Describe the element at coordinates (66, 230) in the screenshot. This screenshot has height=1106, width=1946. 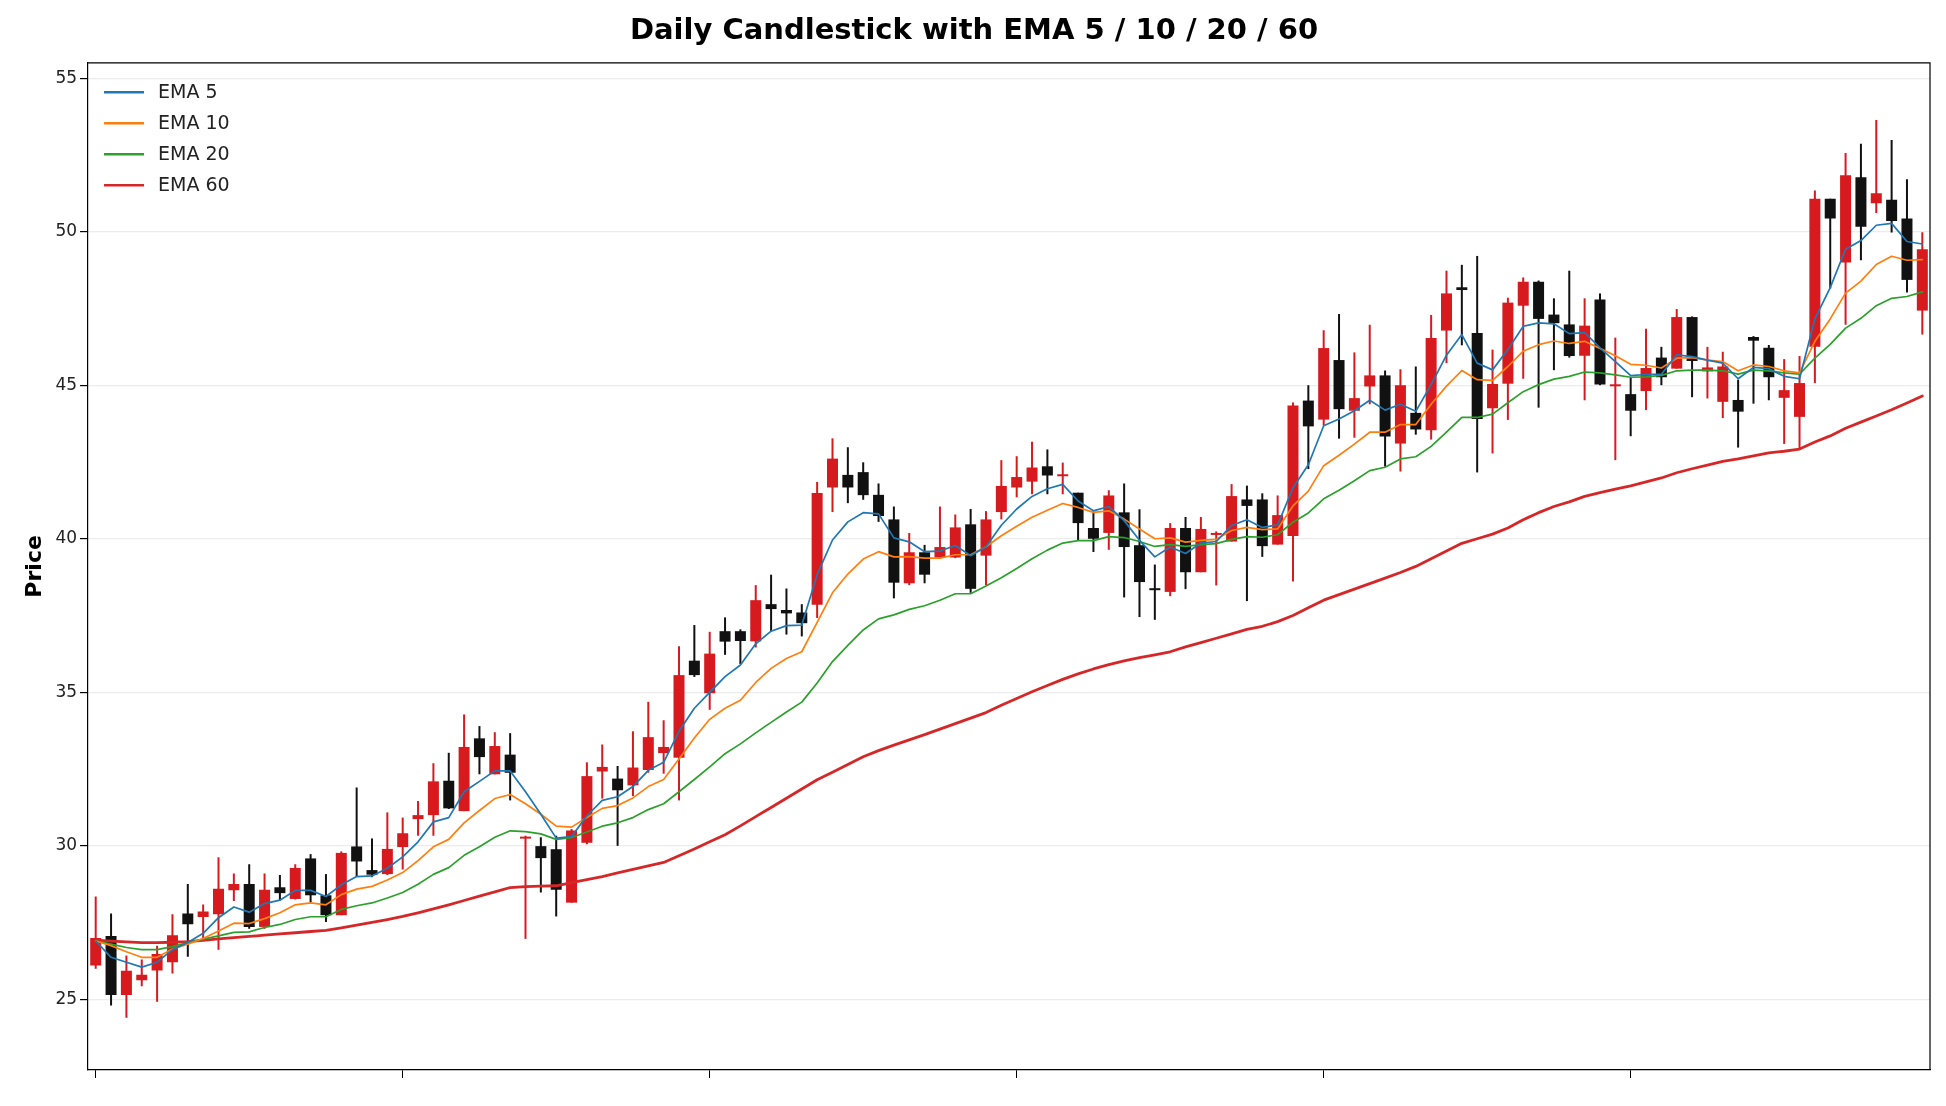
I see `y-tick-label: 50` at that location.